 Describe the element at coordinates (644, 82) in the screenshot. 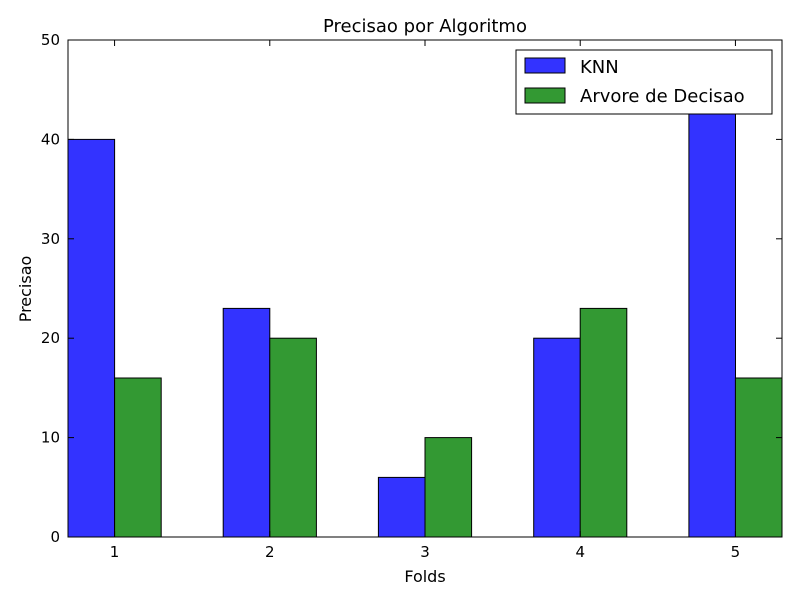

I see `legend: KNN Arvore de Decisao` at that location.